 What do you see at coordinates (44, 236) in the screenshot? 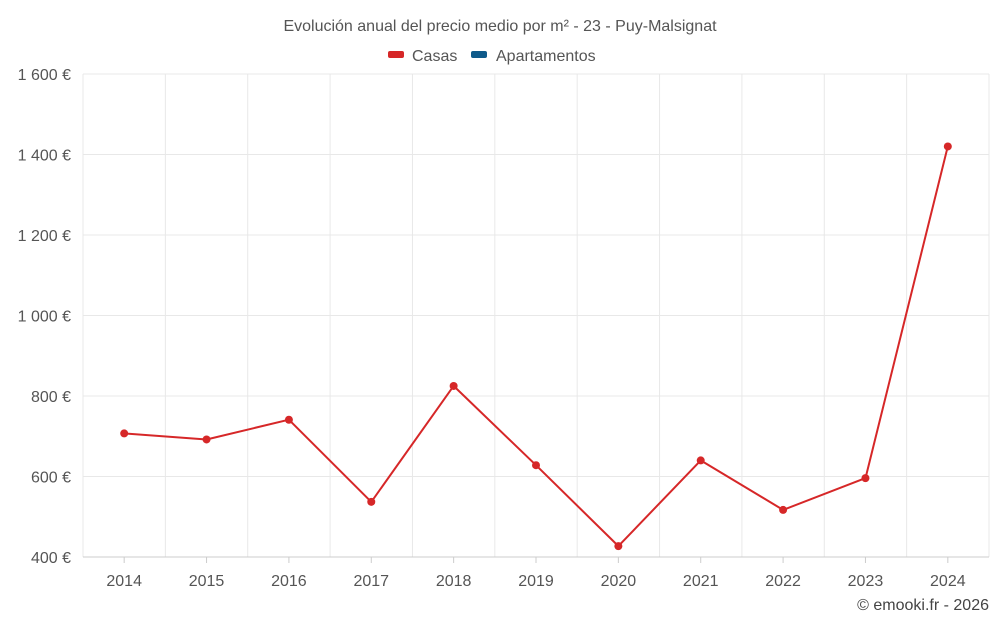
I see `y-tick-label: 1 200 €` at bounding box center [44, 236].